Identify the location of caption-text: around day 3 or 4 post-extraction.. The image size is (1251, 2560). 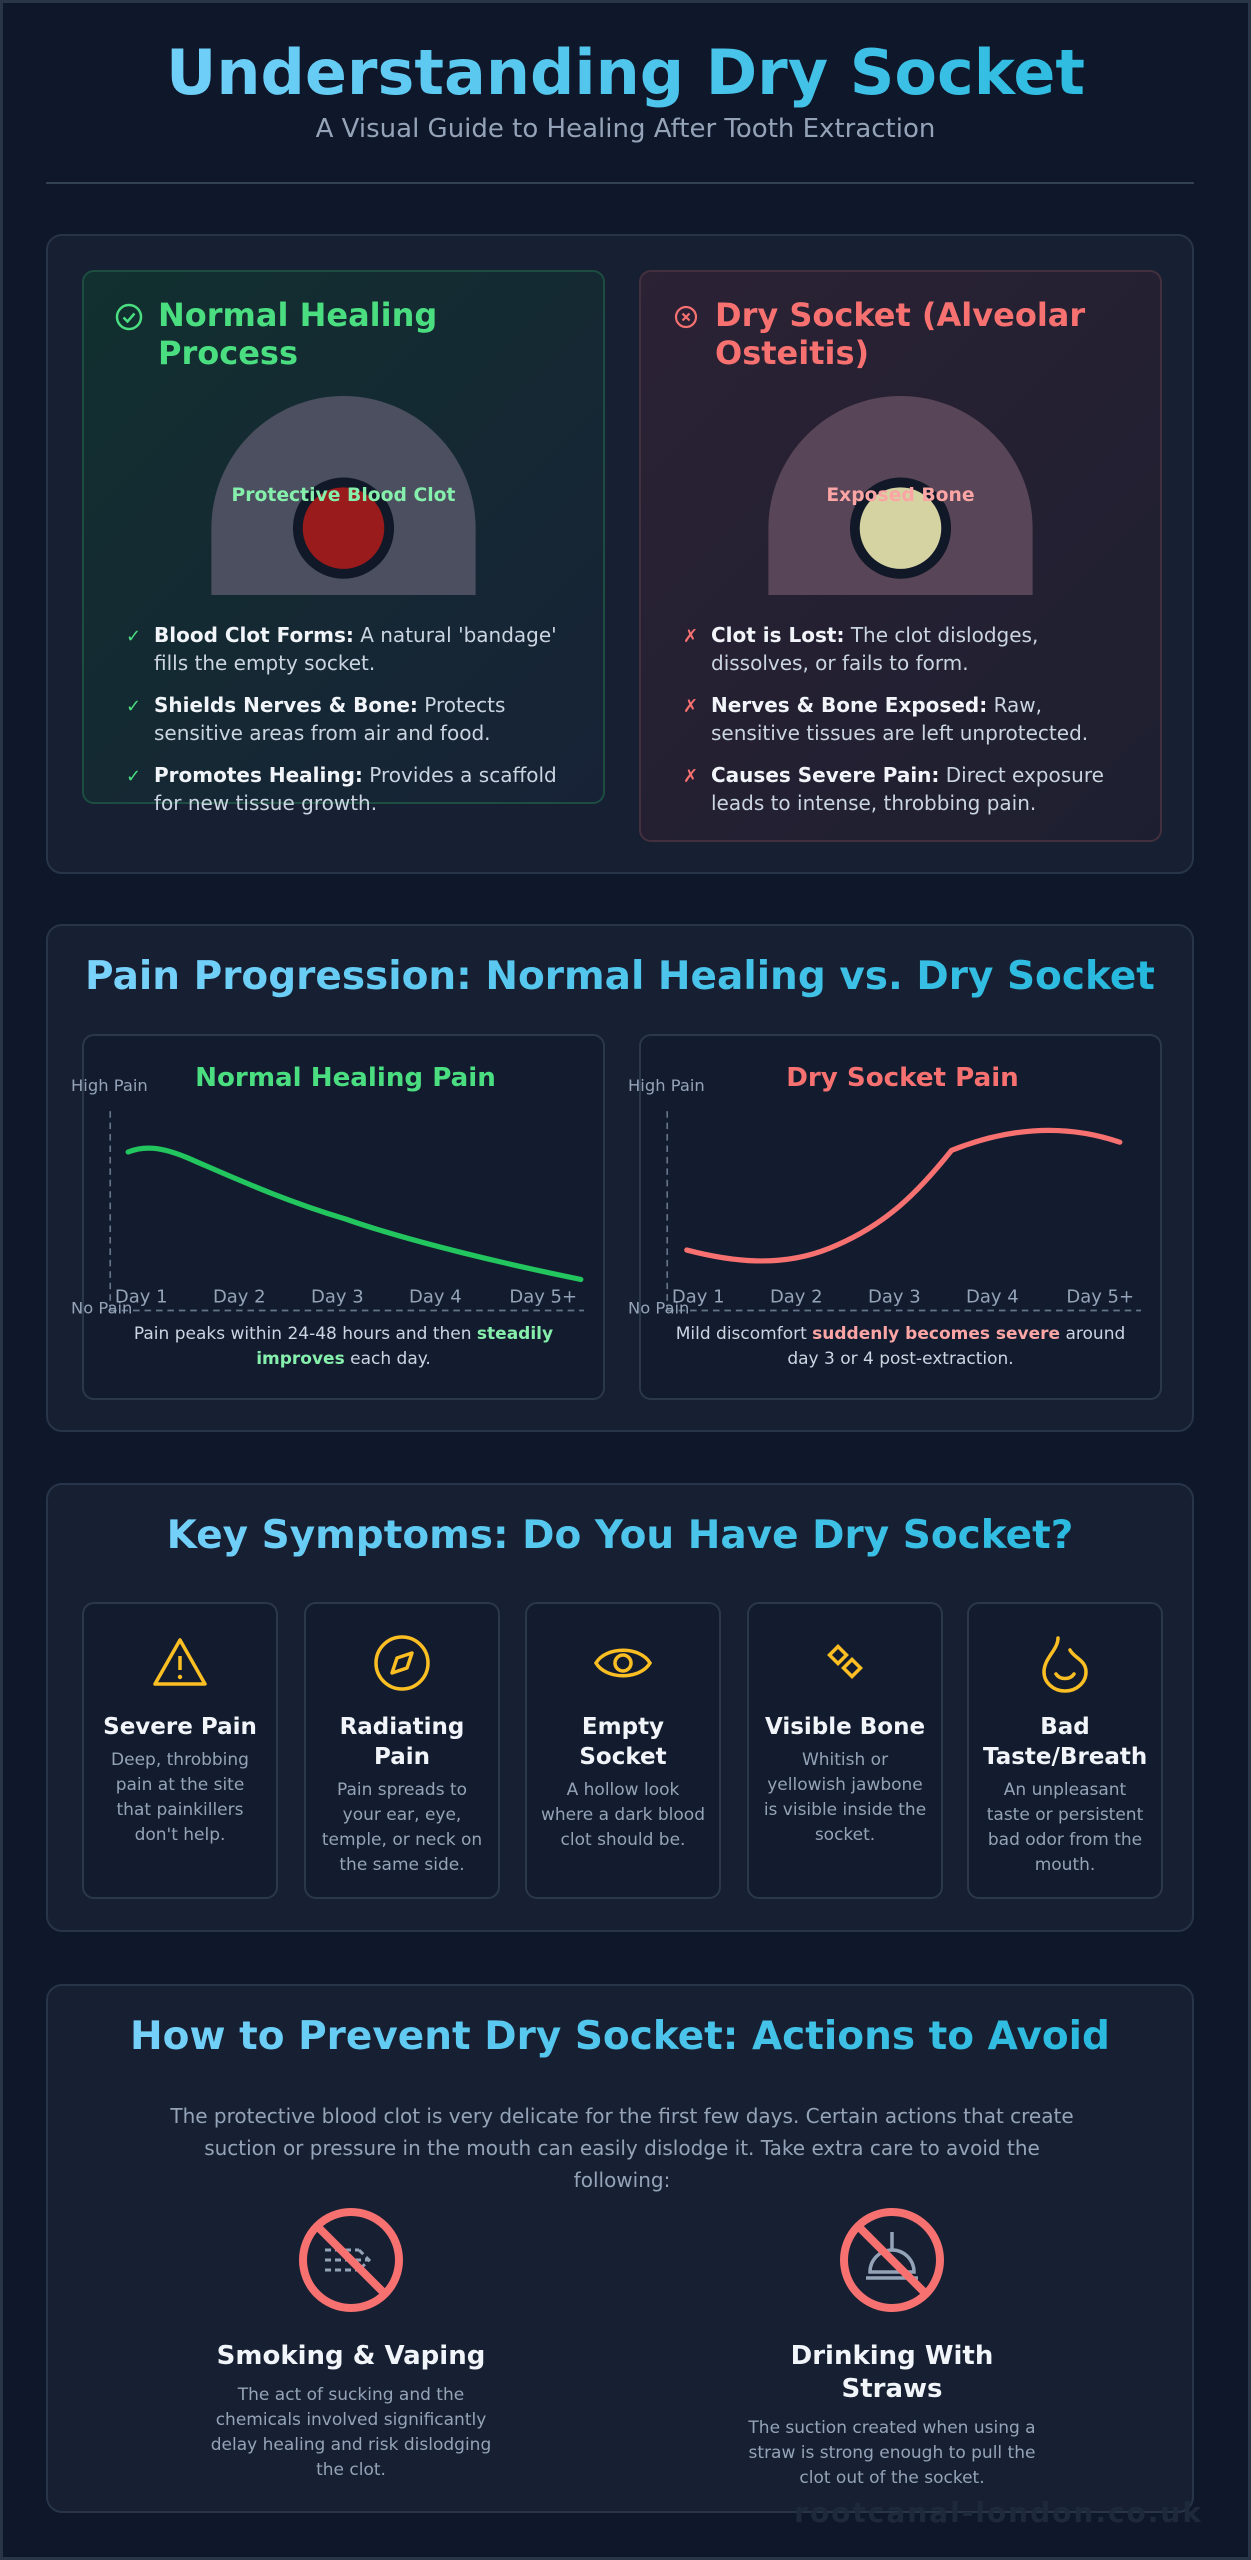
(956, 1346).